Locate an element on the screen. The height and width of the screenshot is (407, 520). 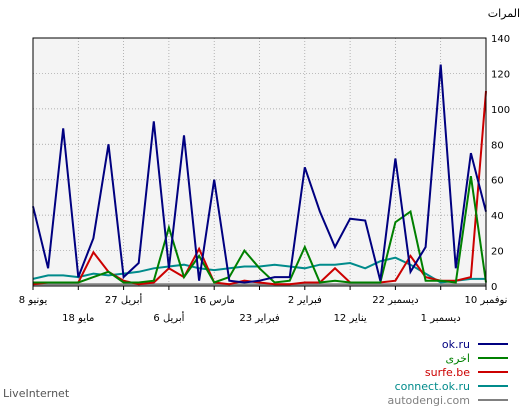
x-tick-label: 8 يونيو is located at coordinates (33, 300).